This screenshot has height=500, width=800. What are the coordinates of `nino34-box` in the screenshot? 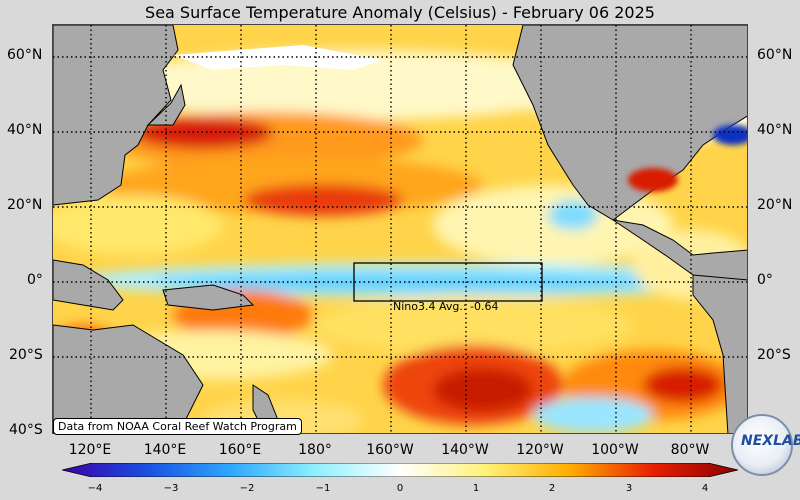 It's located at (448, 282).